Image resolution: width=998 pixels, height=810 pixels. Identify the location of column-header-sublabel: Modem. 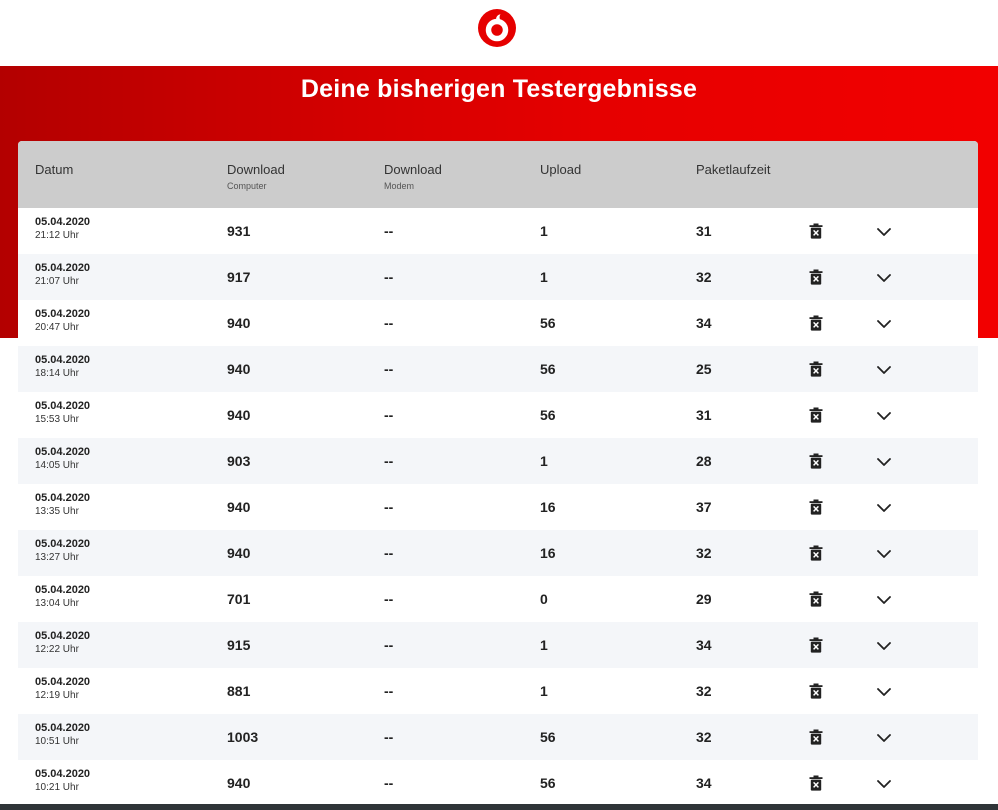
(399, 186).